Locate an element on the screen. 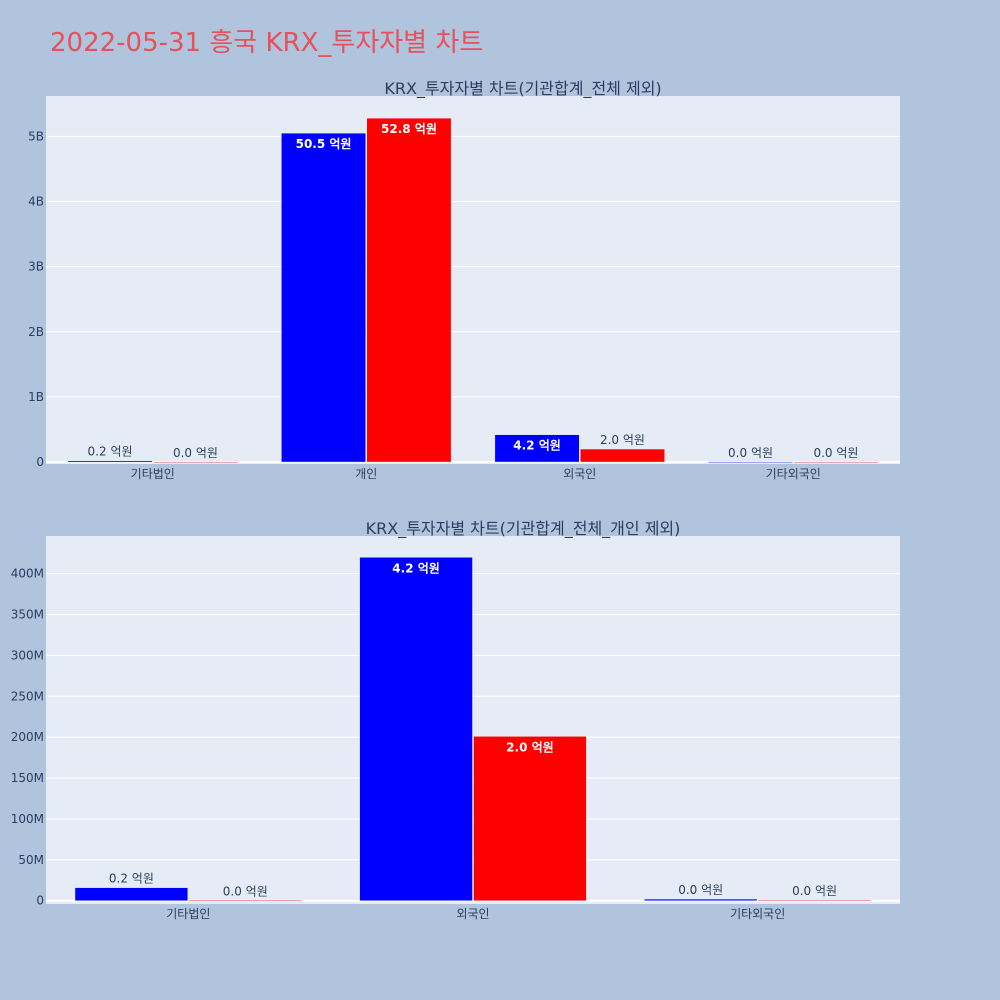  y-tick-label: 400M is located at coordinates (27, 574).